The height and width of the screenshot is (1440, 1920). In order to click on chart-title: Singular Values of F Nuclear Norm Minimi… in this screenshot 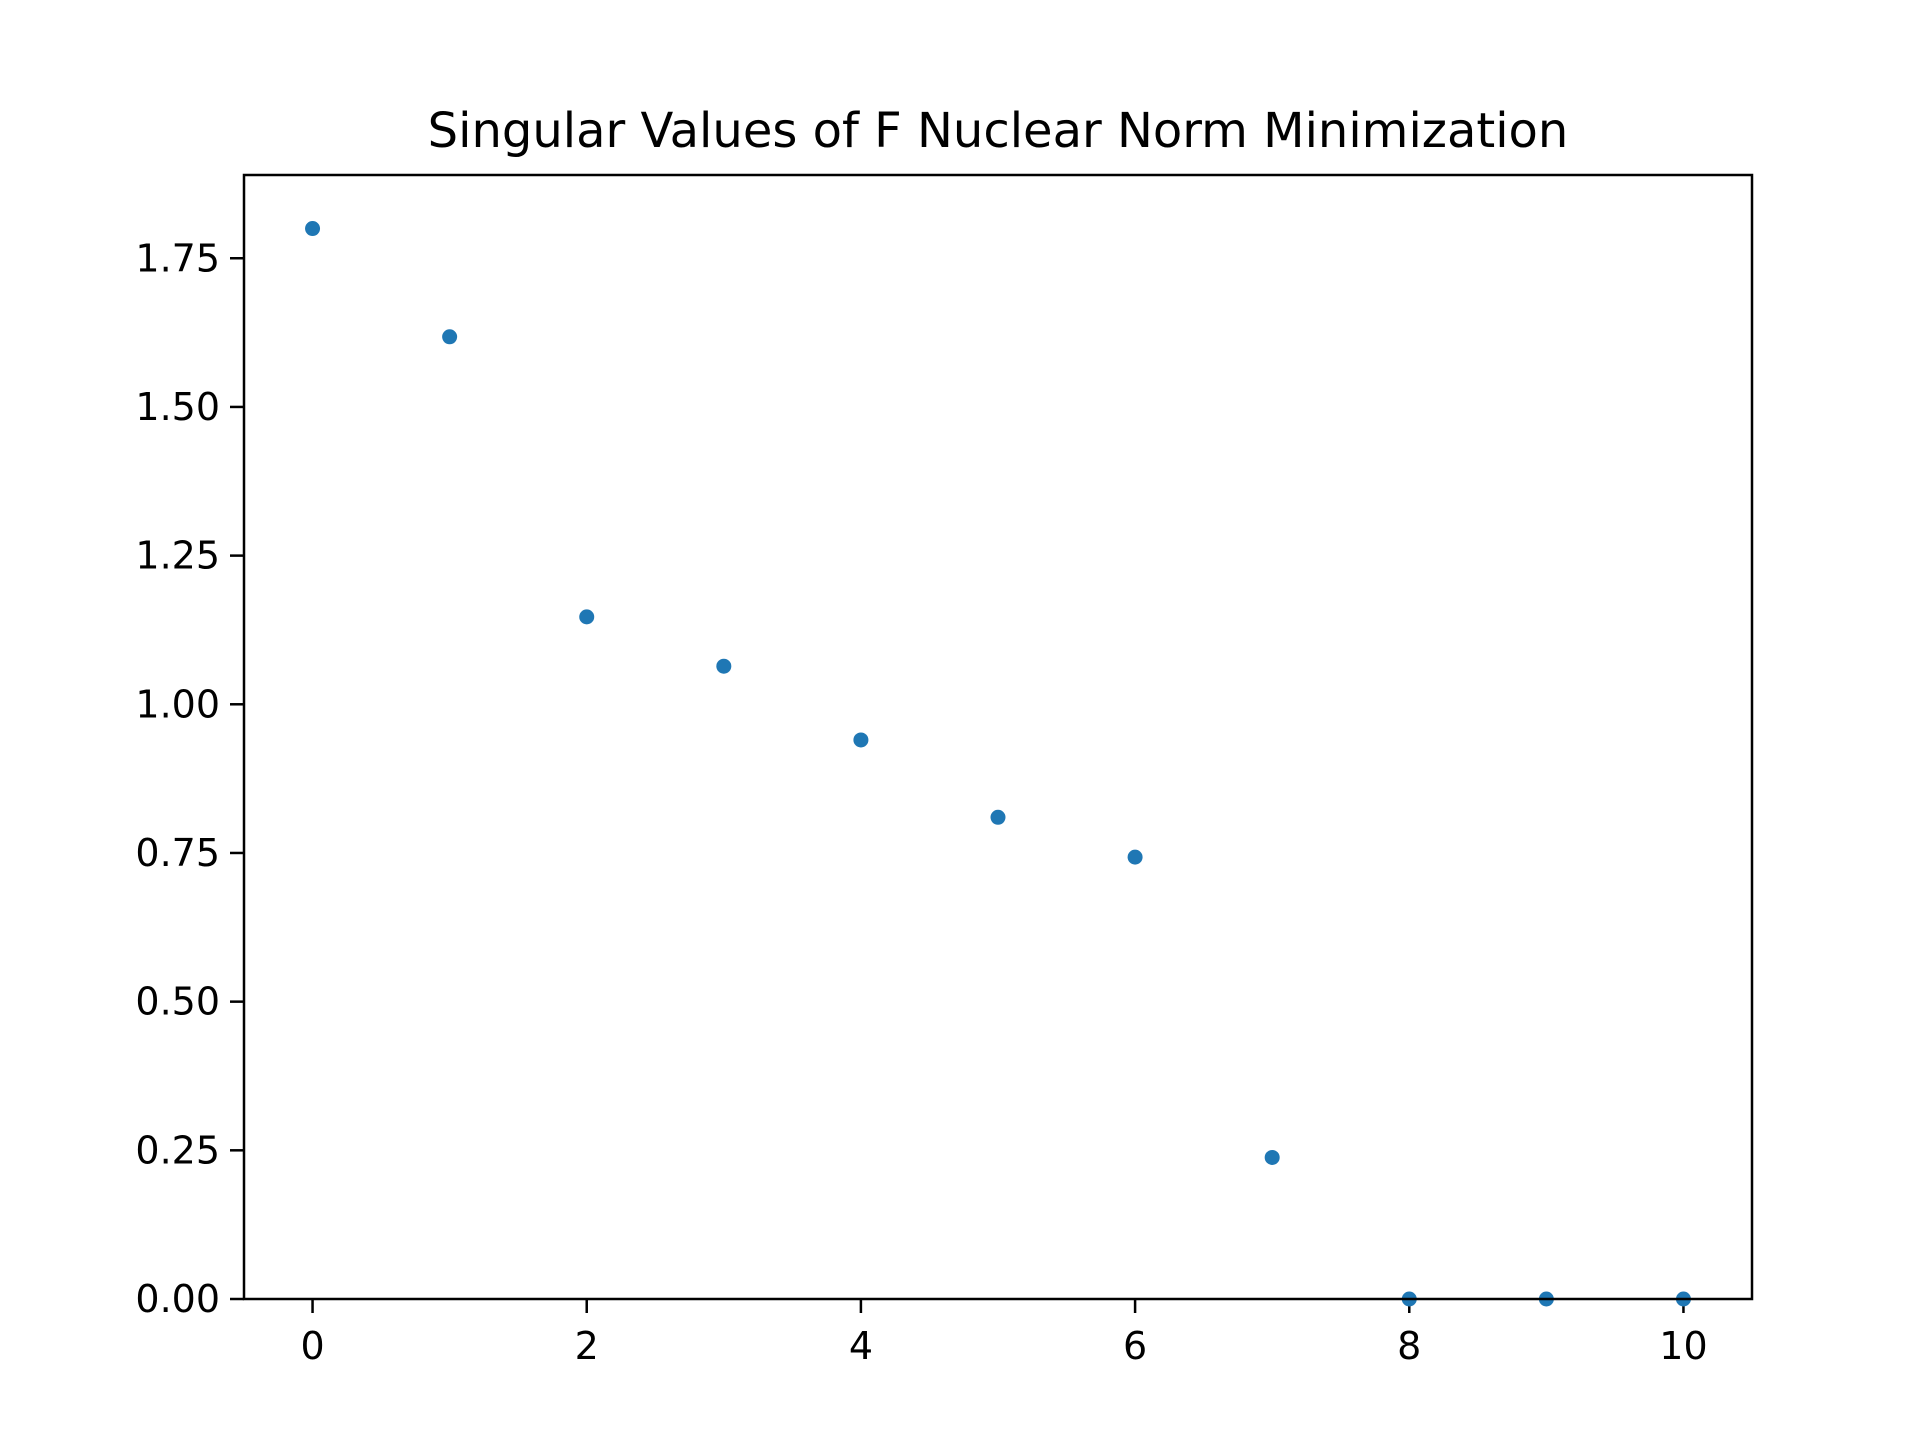, I will do `click(998, 131)`.